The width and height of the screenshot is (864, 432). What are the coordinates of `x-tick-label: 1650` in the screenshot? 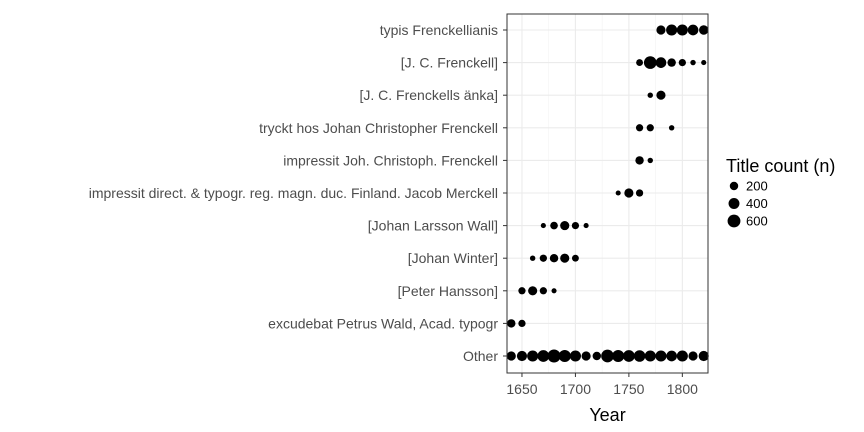 It's located at (521, 389).